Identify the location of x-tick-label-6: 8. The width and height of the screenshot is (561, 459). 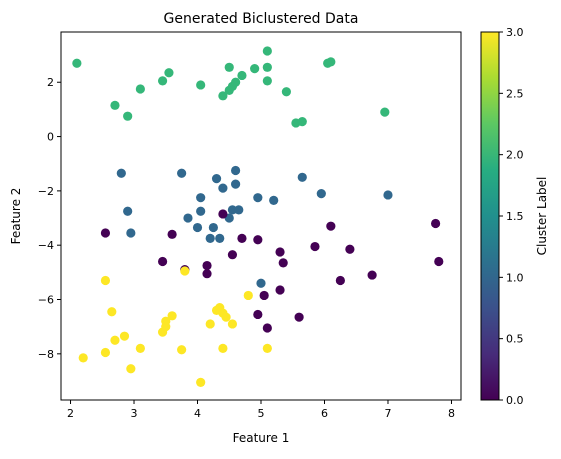
(451, 413).